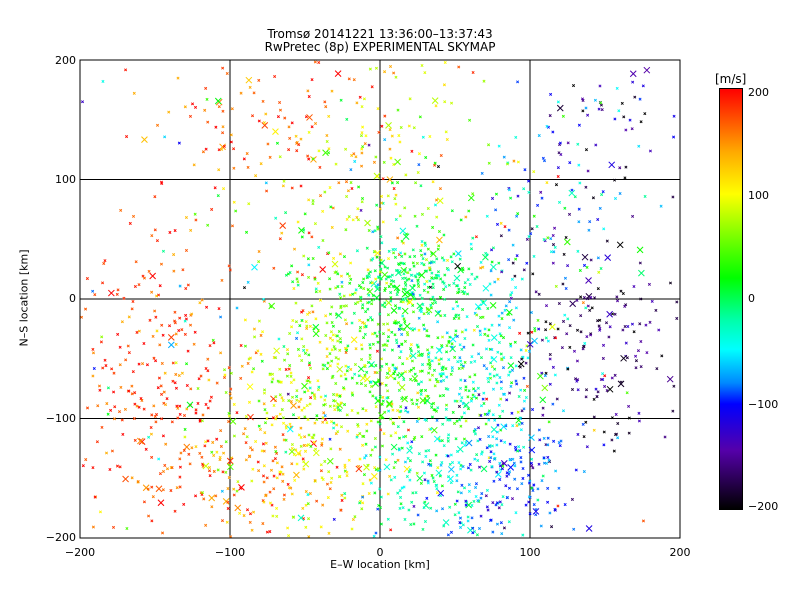 This screenshot has height=600, width=800. What do you see at coordinates (763, 506) in the screenshot?
I see `colorbar-tick-label: −200` at bounding box center [763, 506].